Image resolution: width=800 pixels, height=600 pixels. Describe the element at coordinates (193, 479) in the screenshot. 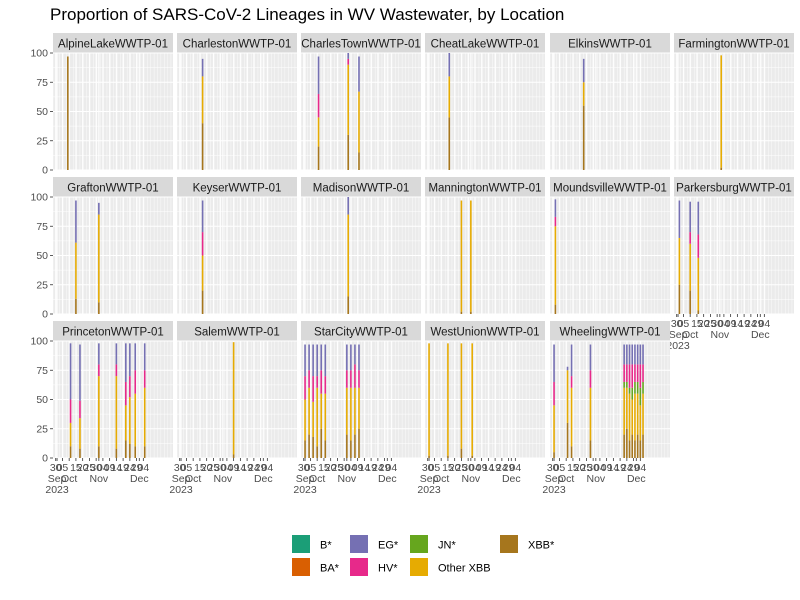

I see `x-tick-label: Oct` at that location.